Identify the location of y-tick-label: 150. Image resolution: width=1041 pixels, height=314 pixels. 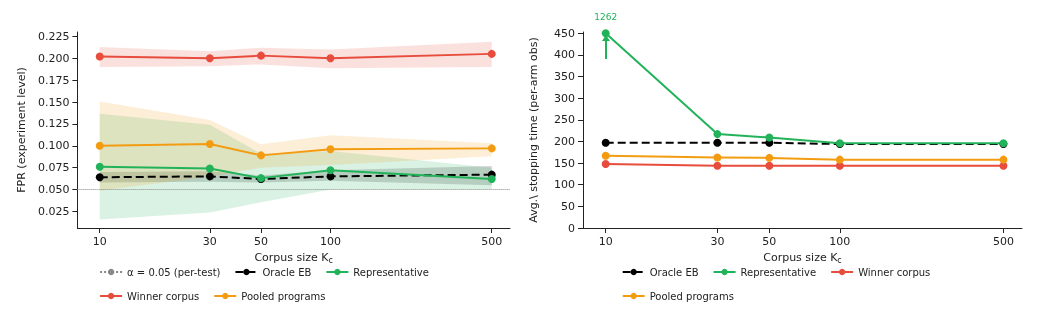
(564, 163).